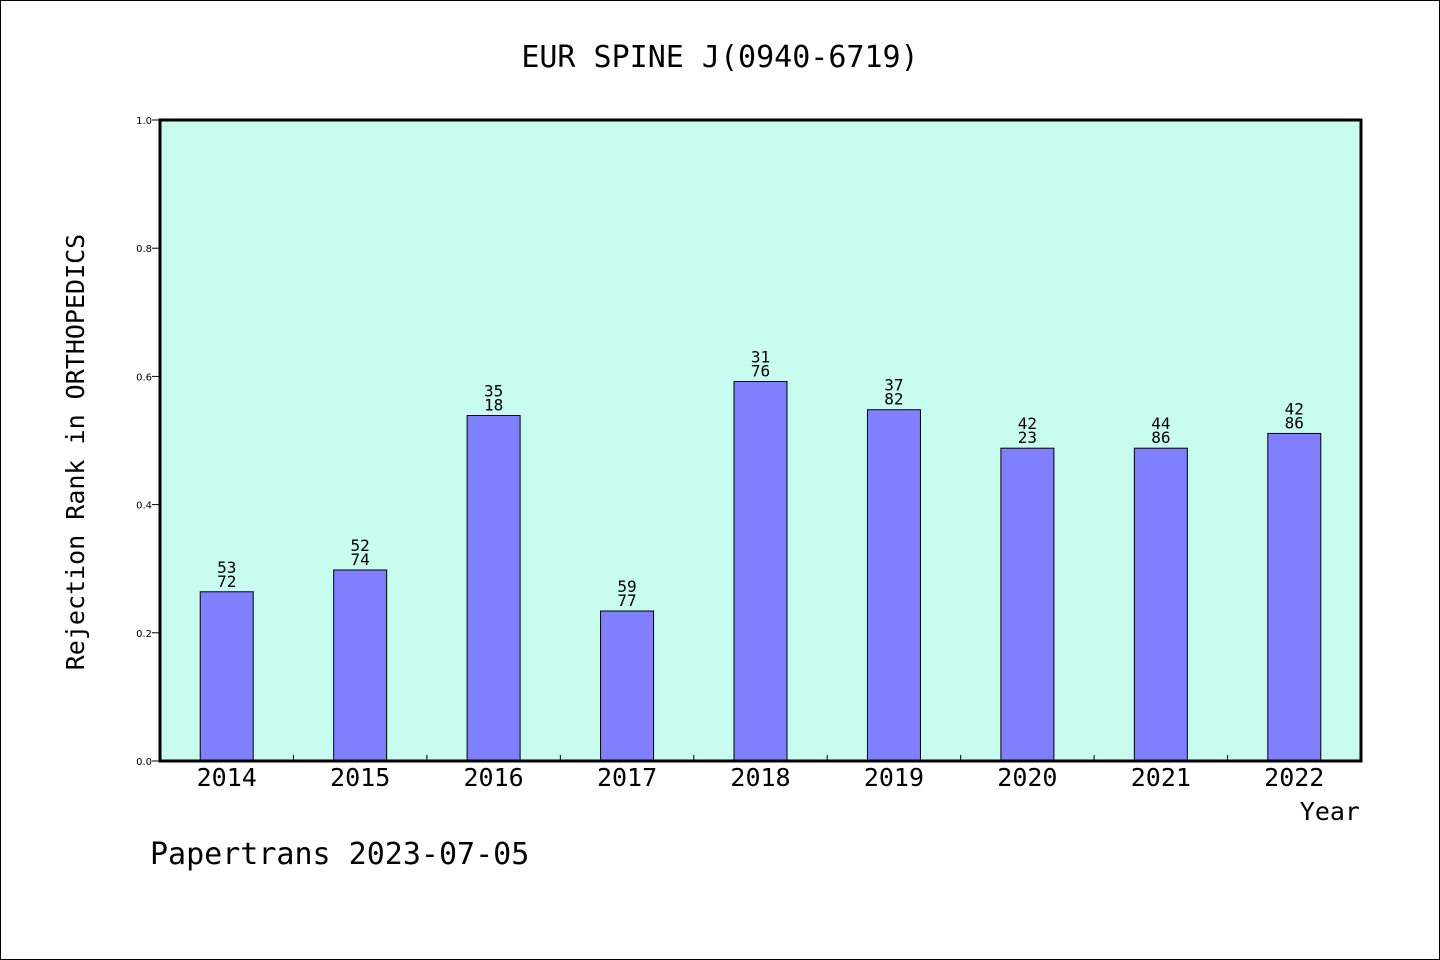 This screenshot has height=960, width=1440. I want to click on data-label-bottom: 74, so click(360, 559).